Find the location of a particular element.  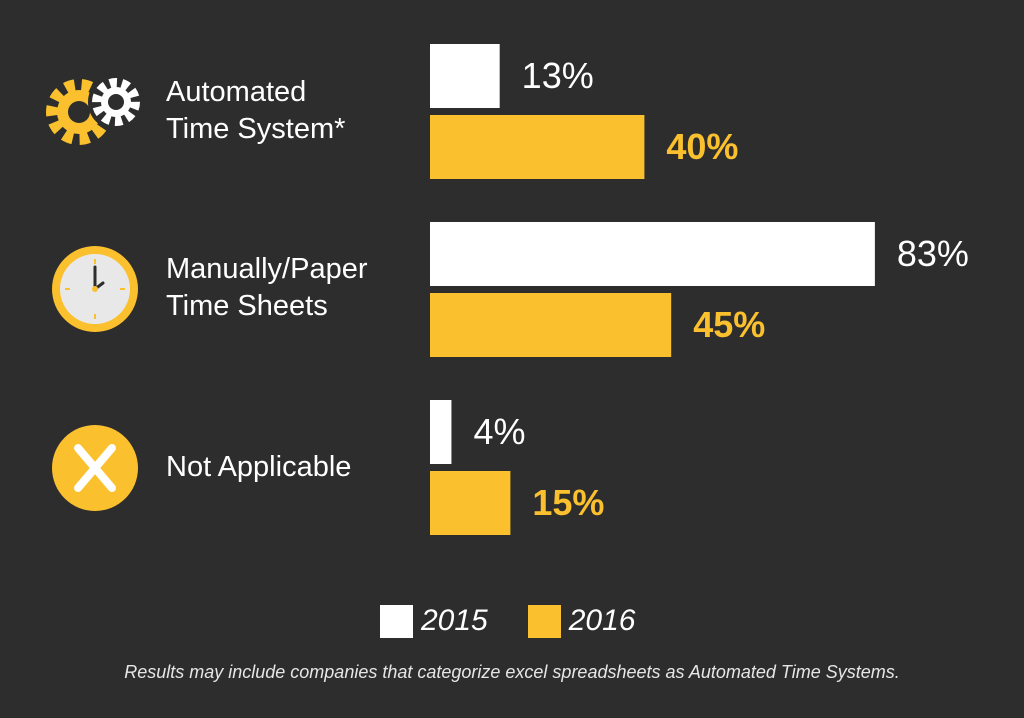

data-label-2016-2: 45% is located at coordinates (729, 324).